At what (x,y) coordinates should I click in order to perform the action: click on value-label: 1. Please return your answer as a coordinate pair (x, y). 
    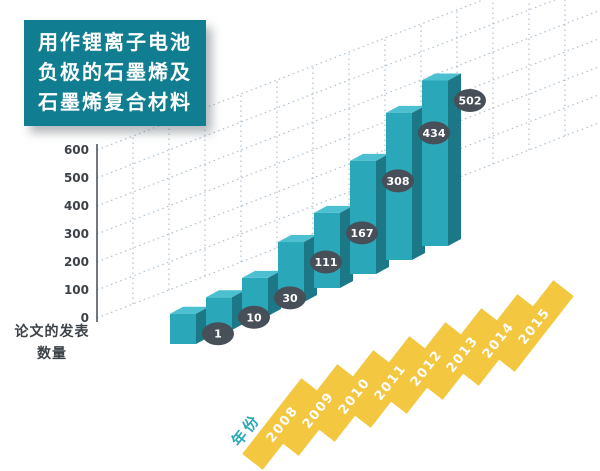
    Looking at the image, I should click on (218, 334).